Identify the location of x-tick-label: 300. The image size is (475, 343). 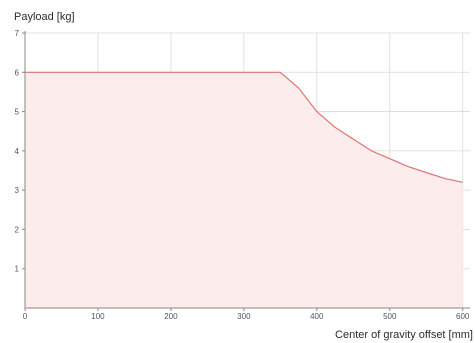
(244, 316).